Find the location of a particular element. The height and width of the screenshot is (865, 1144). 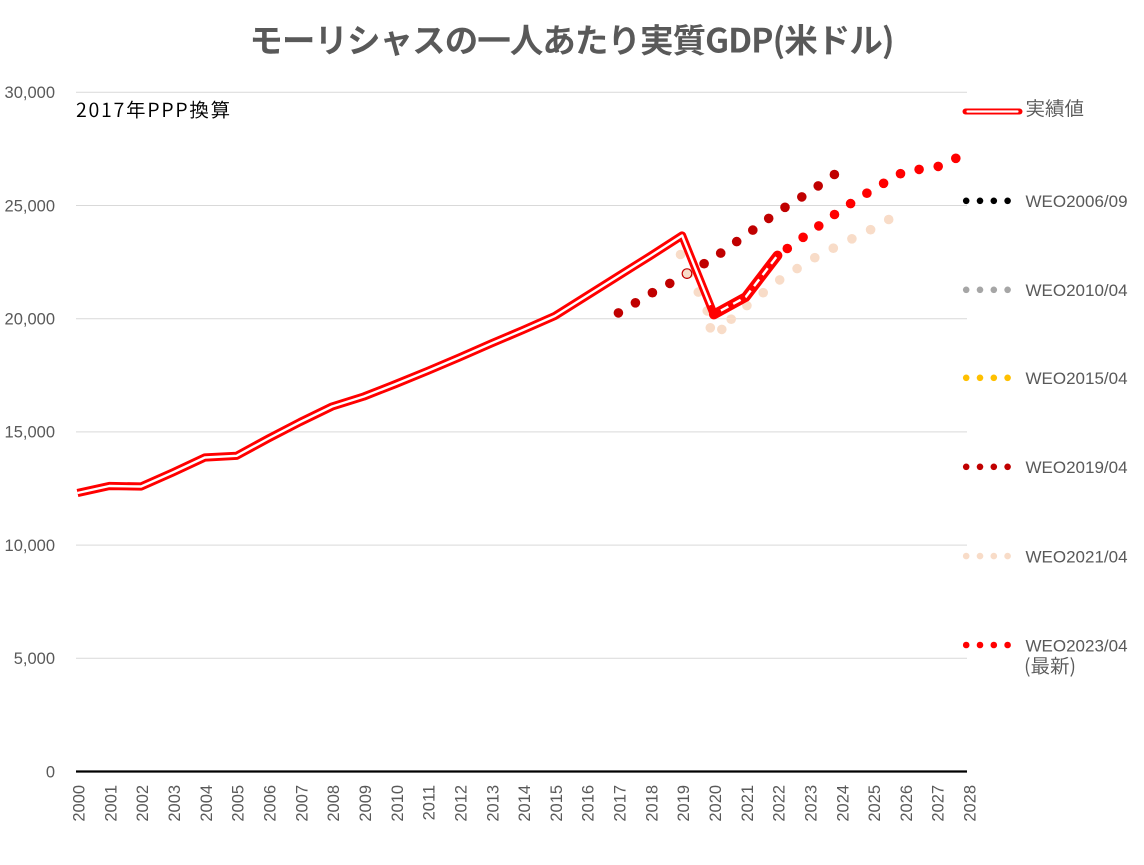

svg-text: 2005 is located at coordinates (239, 803).